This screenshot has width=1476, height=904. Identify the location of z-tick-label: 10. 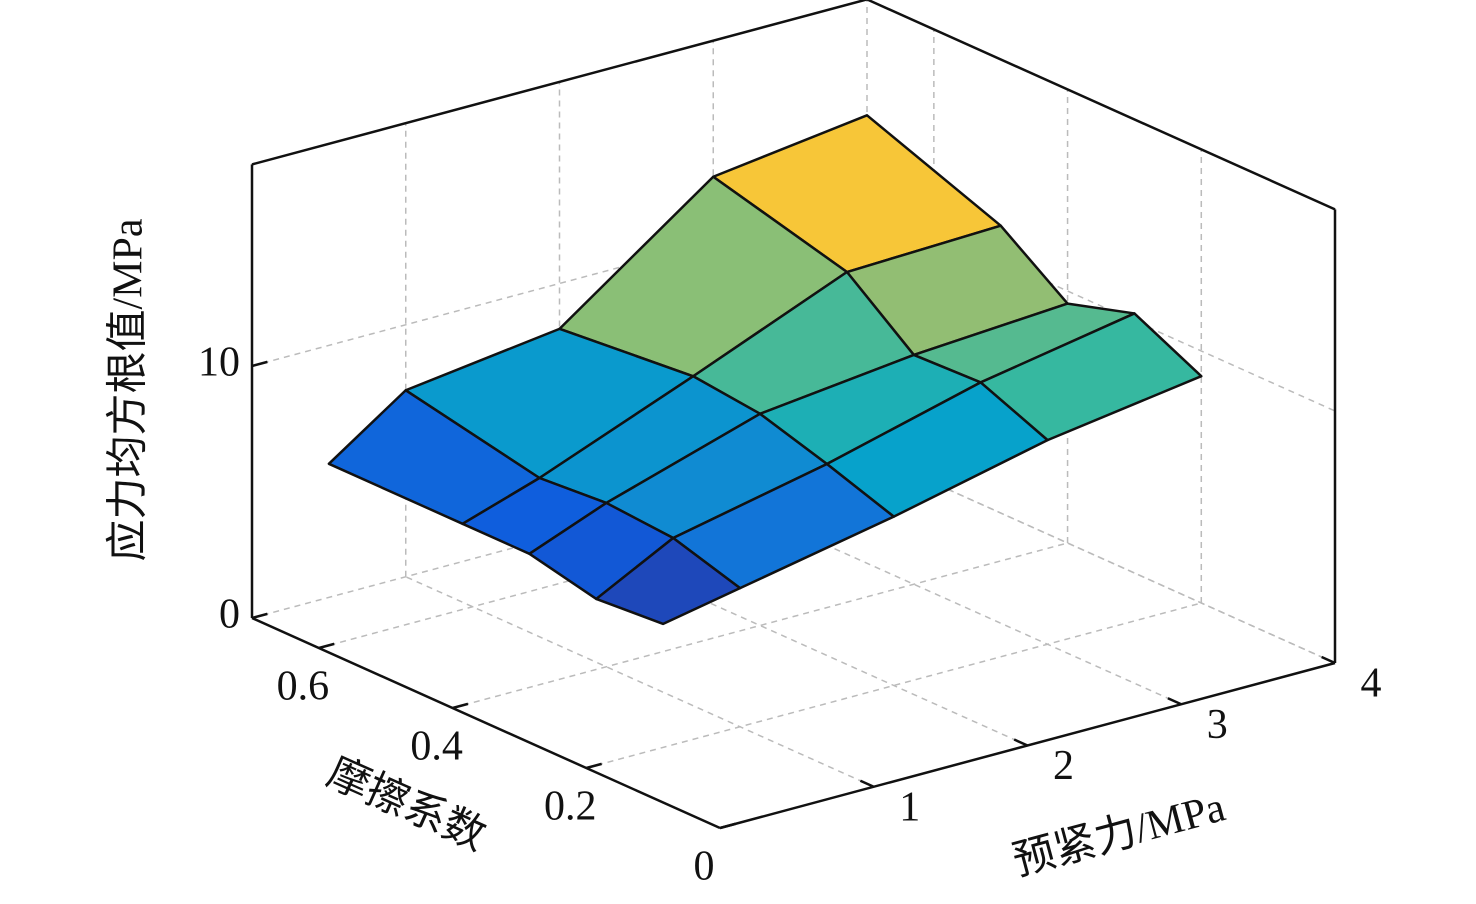
(219, 363).